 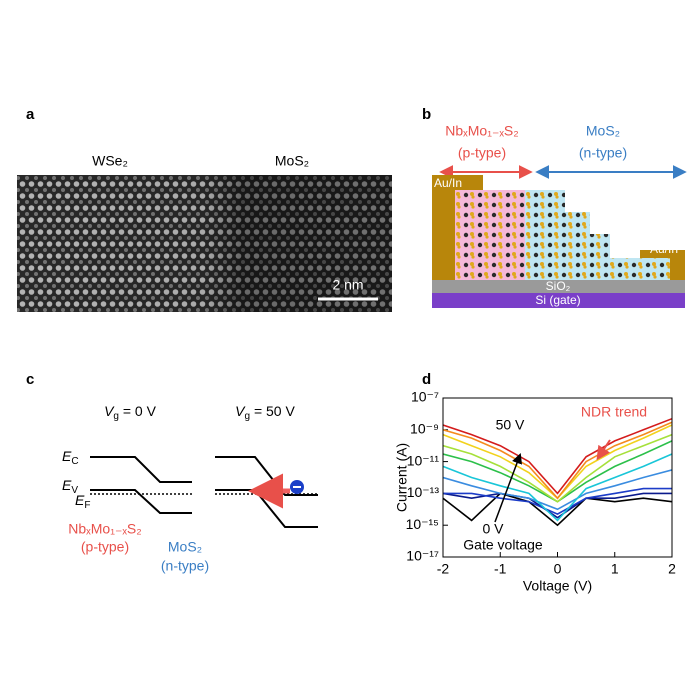 I want to click on tem-shading, so click(x=204, y=243).